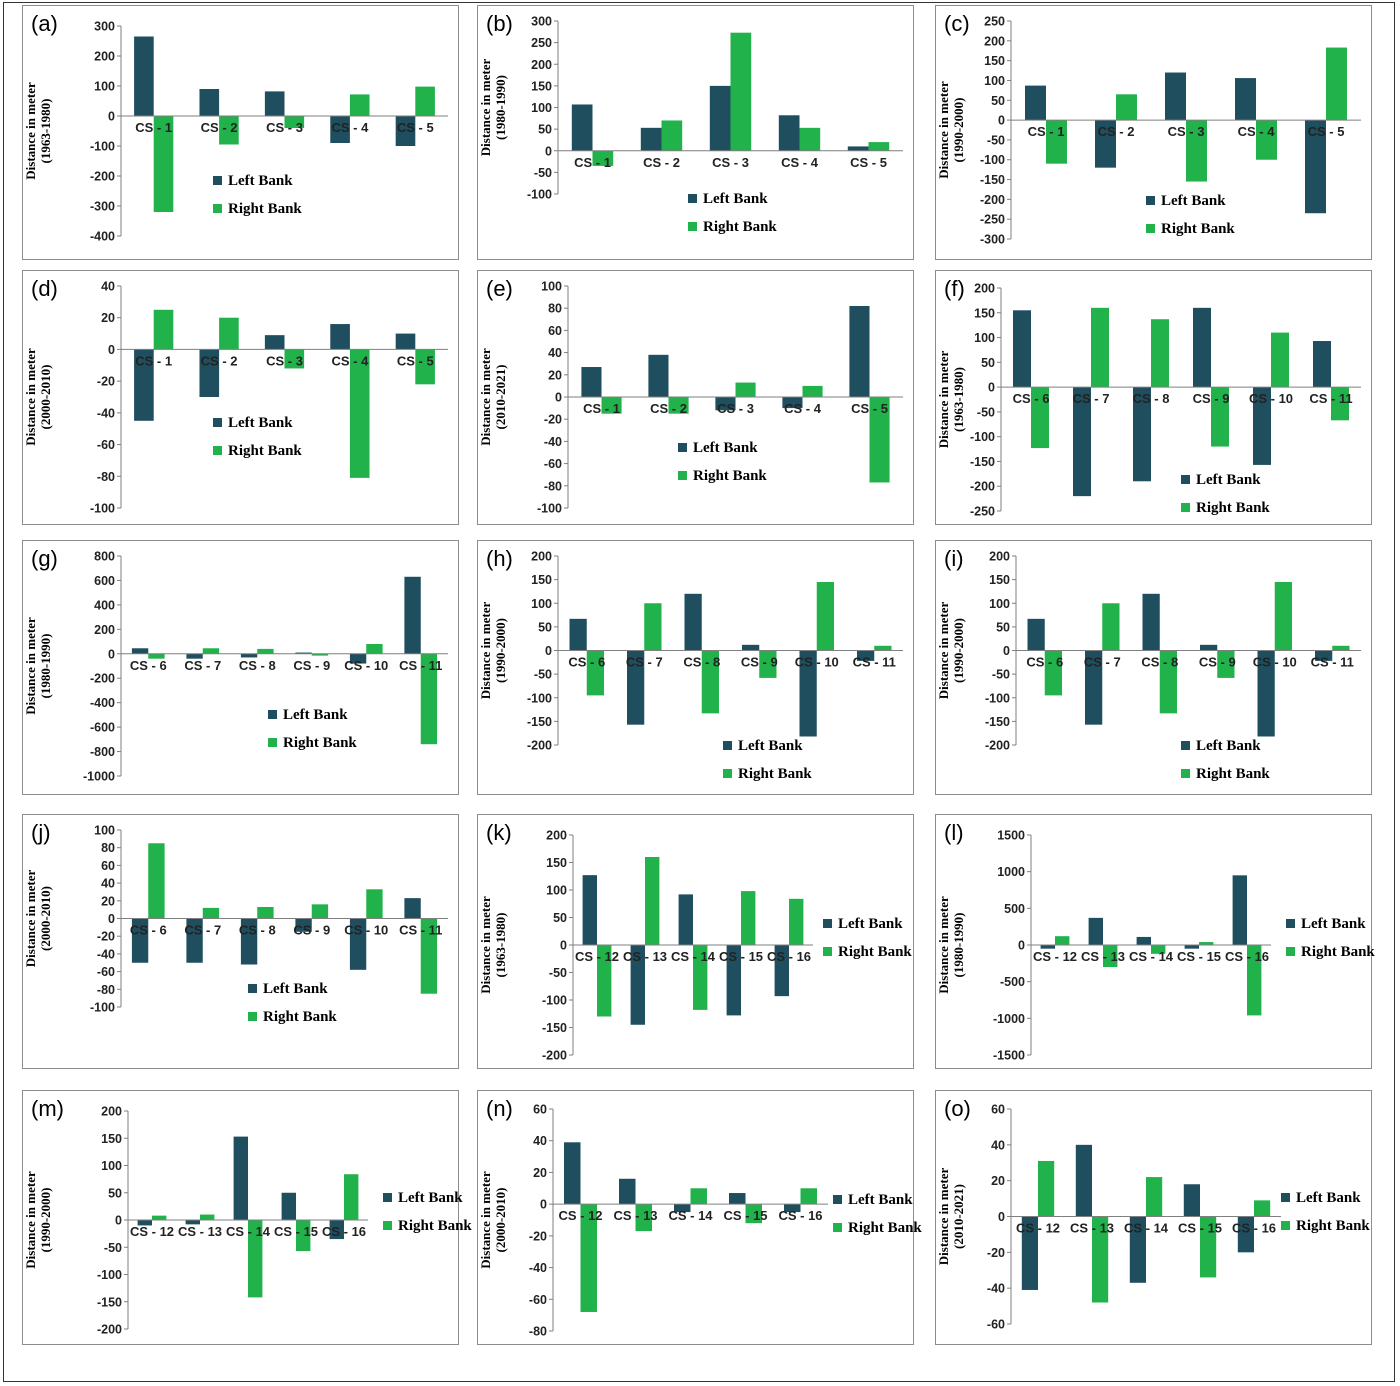 Image resolution: width=1400 pixels, height=1386 pixels. I want to click on y-tick-label: -150, so click(539, 722).